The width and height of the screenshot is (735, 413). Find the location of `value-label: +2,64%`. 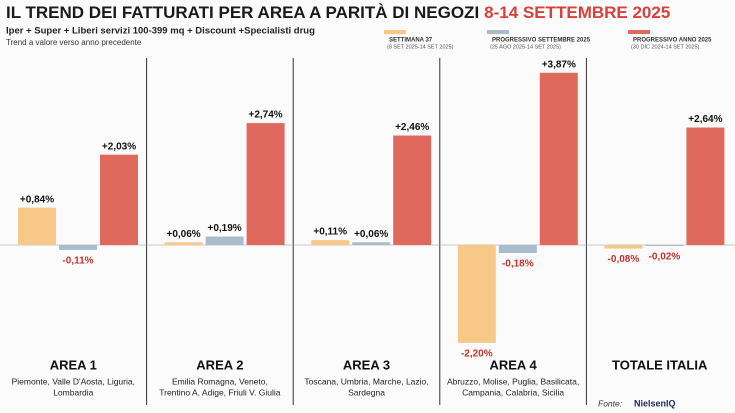

value-label: +2,64% is located at coordinates (705, 119).